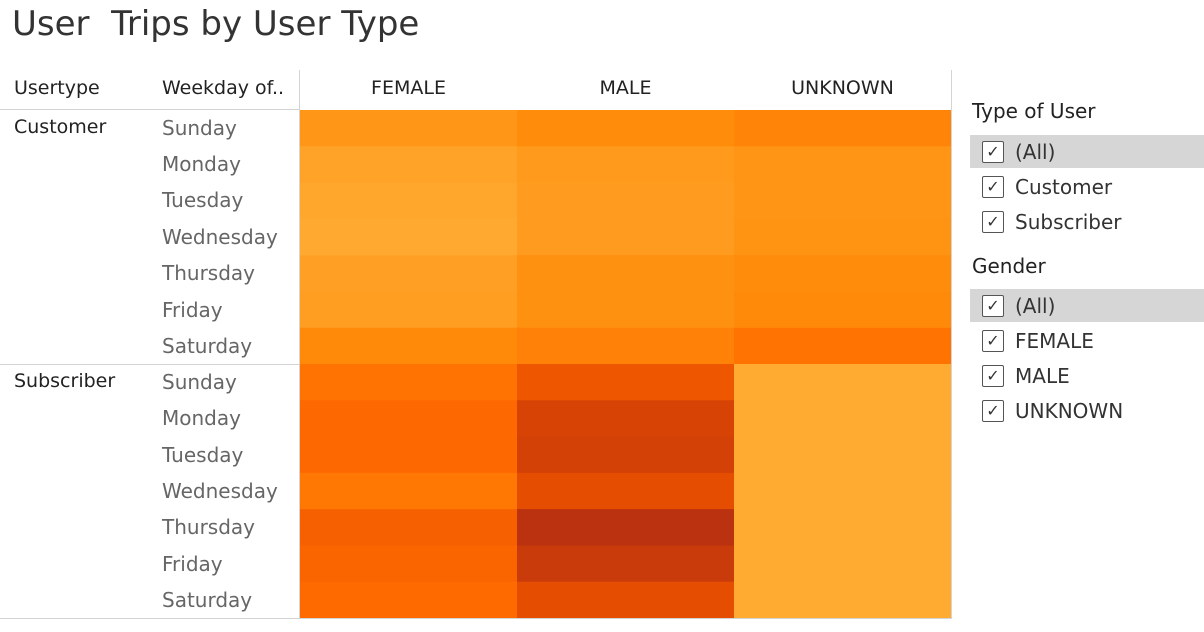 The width and height of the screenshot is (1204, 632). I want to click on filter-option-subscriber: ✓ Subscriber, so click(1087, 221).